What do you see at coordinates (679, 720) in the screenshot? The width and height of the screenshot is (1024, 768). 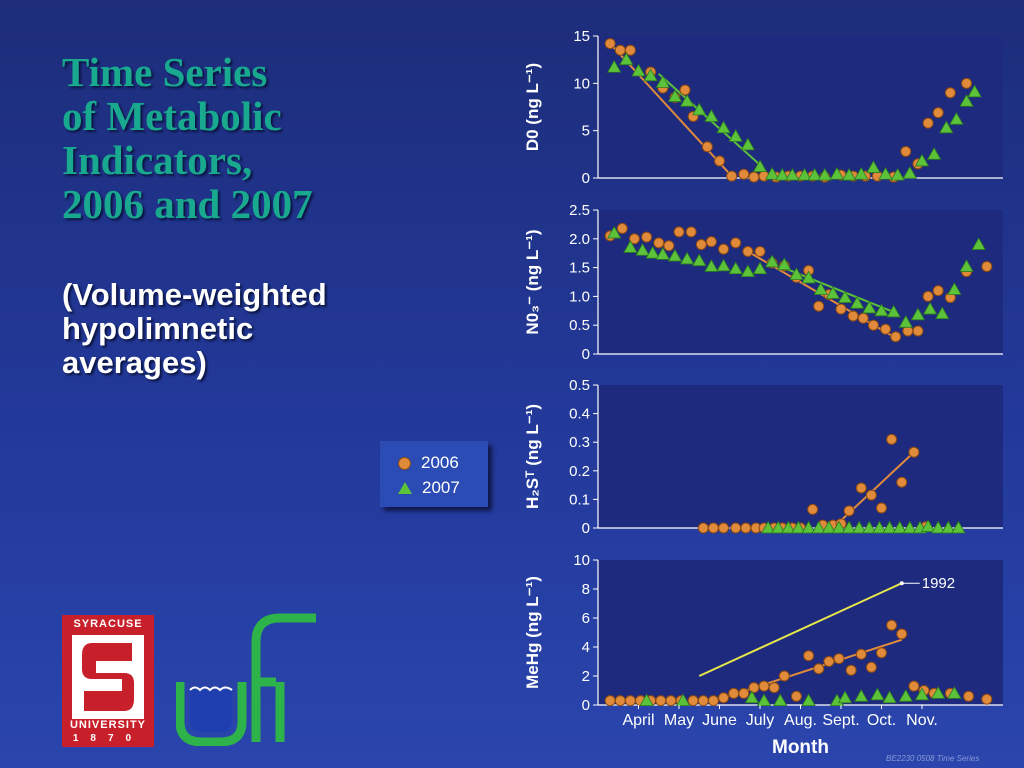 I see `x-tick-label: May` at bounding box center [679, 720].